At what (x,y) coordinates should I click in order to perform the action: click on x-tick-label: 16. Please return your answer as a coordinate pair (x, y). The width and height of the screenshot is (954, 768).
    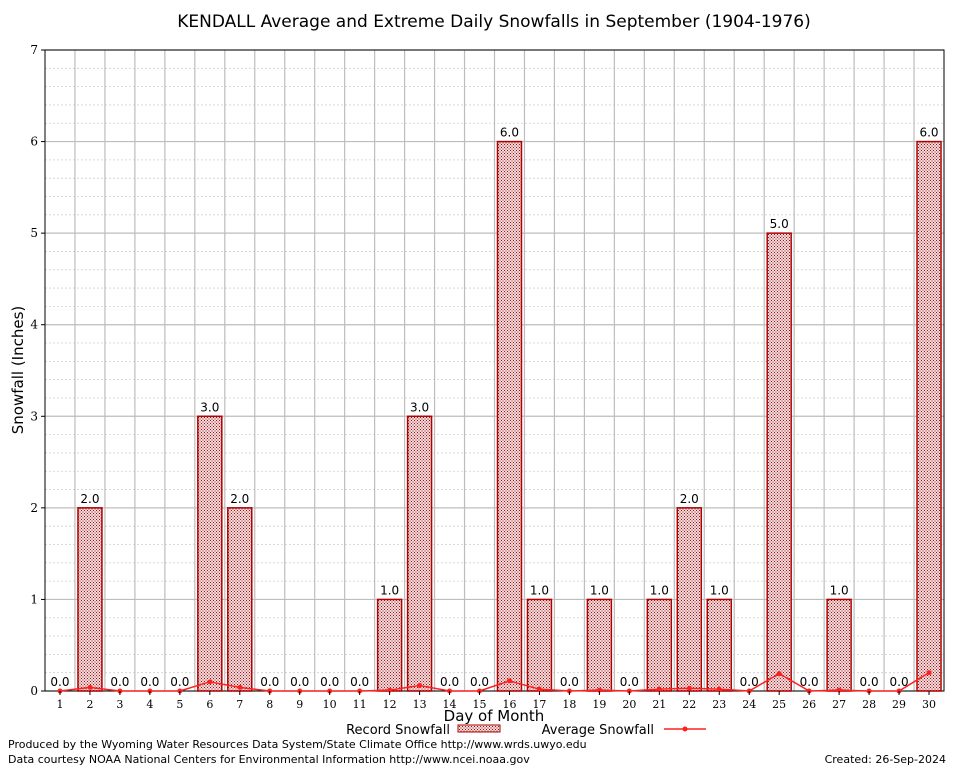
    Looking at the image, I should click on (509, 704).